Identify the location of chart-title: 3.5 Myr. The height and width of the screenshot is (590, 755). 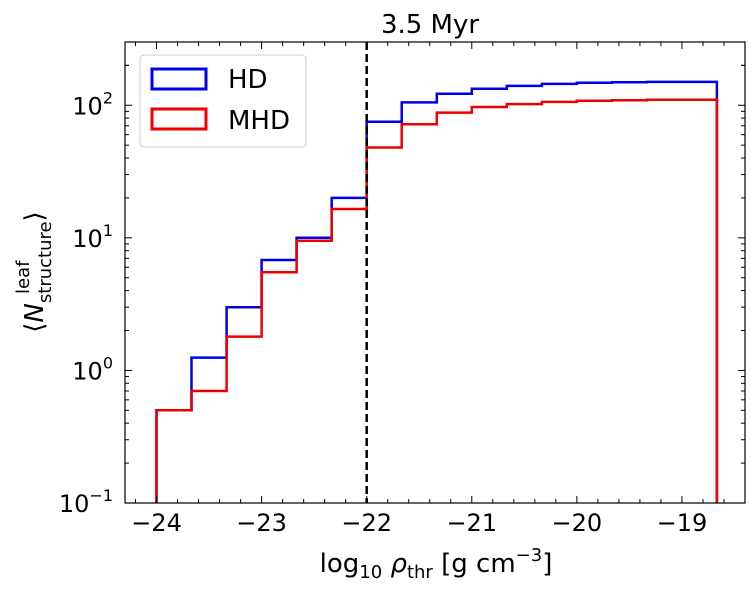
(430, 25).